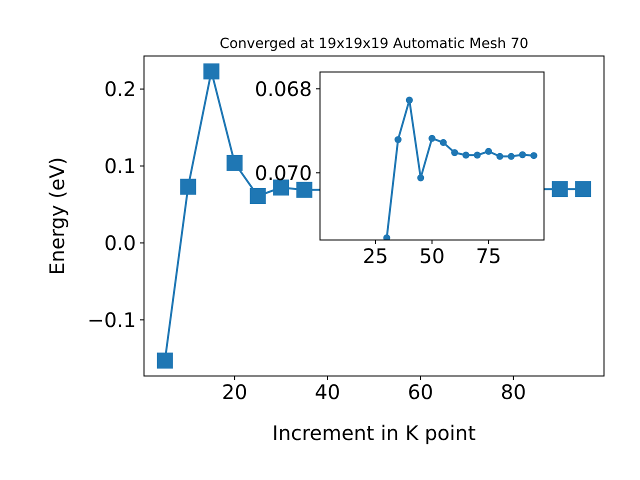 Image resolution: width=640 pixels, height=480 pixels. I want to click on x-tick-label: 20, so click(235, 392).